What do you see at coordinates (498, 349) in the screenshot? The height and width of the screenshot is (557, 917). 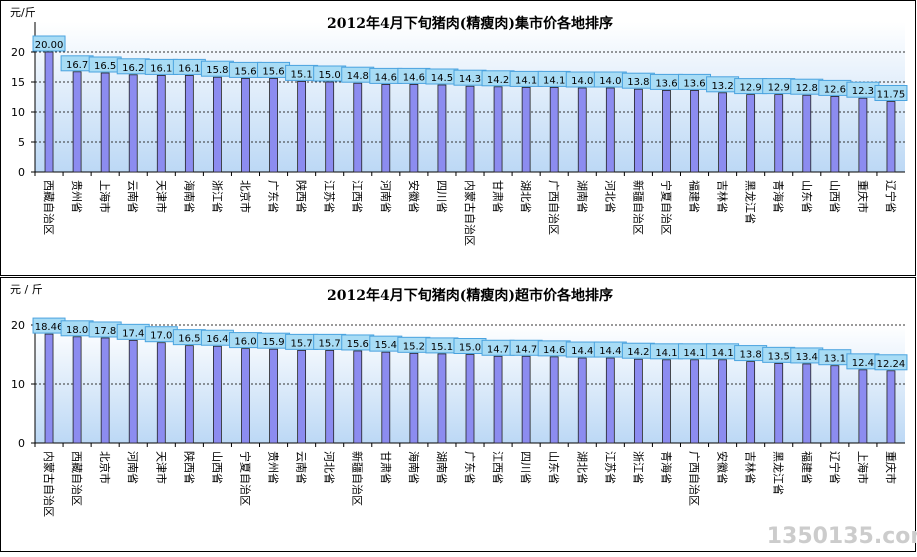 I see `value-label: 14.7` at bounding box center [498, 349].